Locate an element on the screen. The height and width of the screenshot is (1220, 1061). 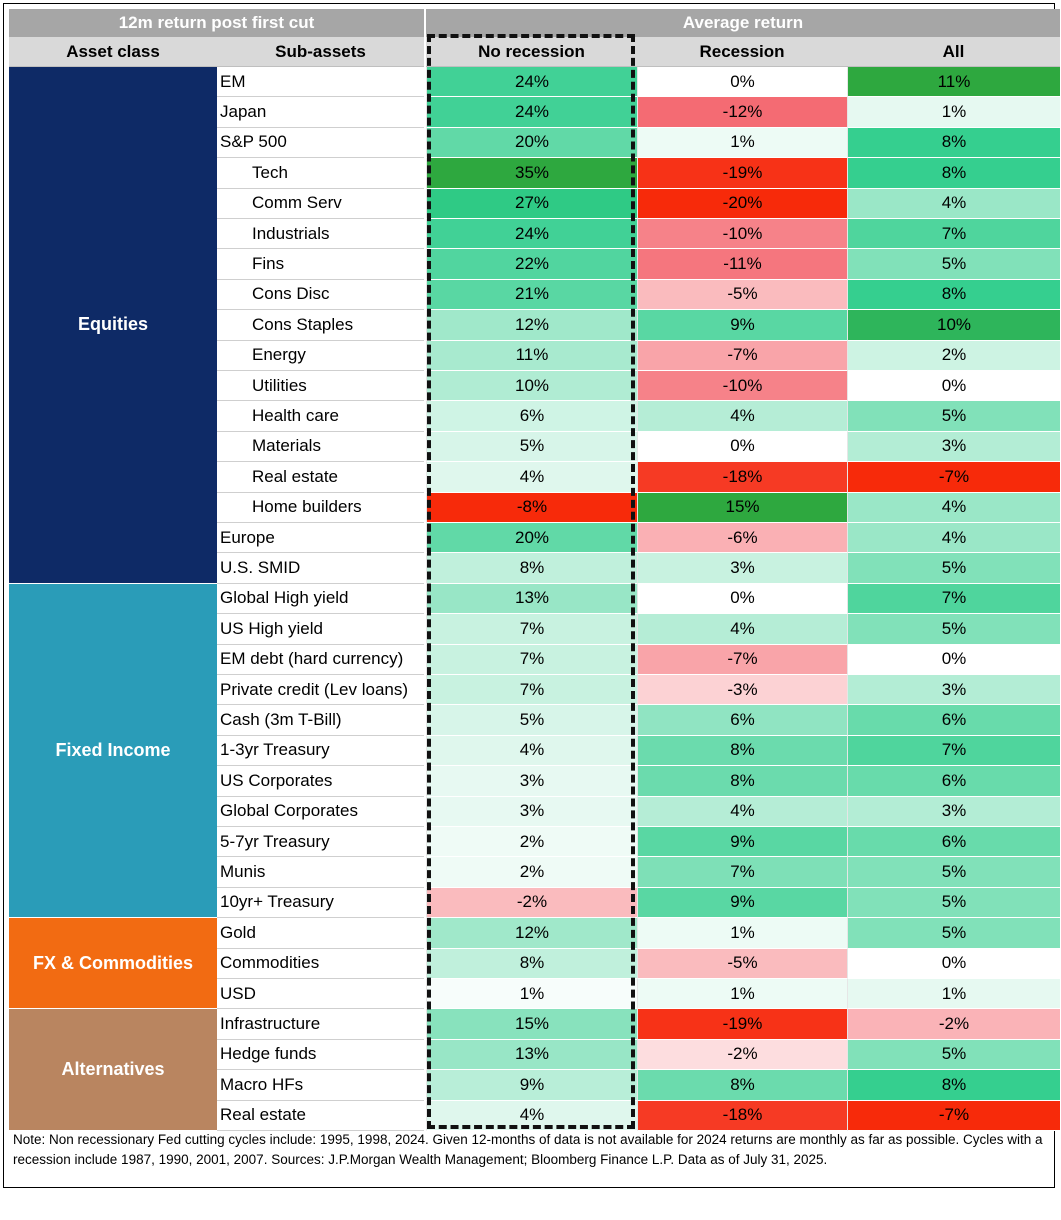
sub-asset-label: Home builders is located at coordinates (320, 508).